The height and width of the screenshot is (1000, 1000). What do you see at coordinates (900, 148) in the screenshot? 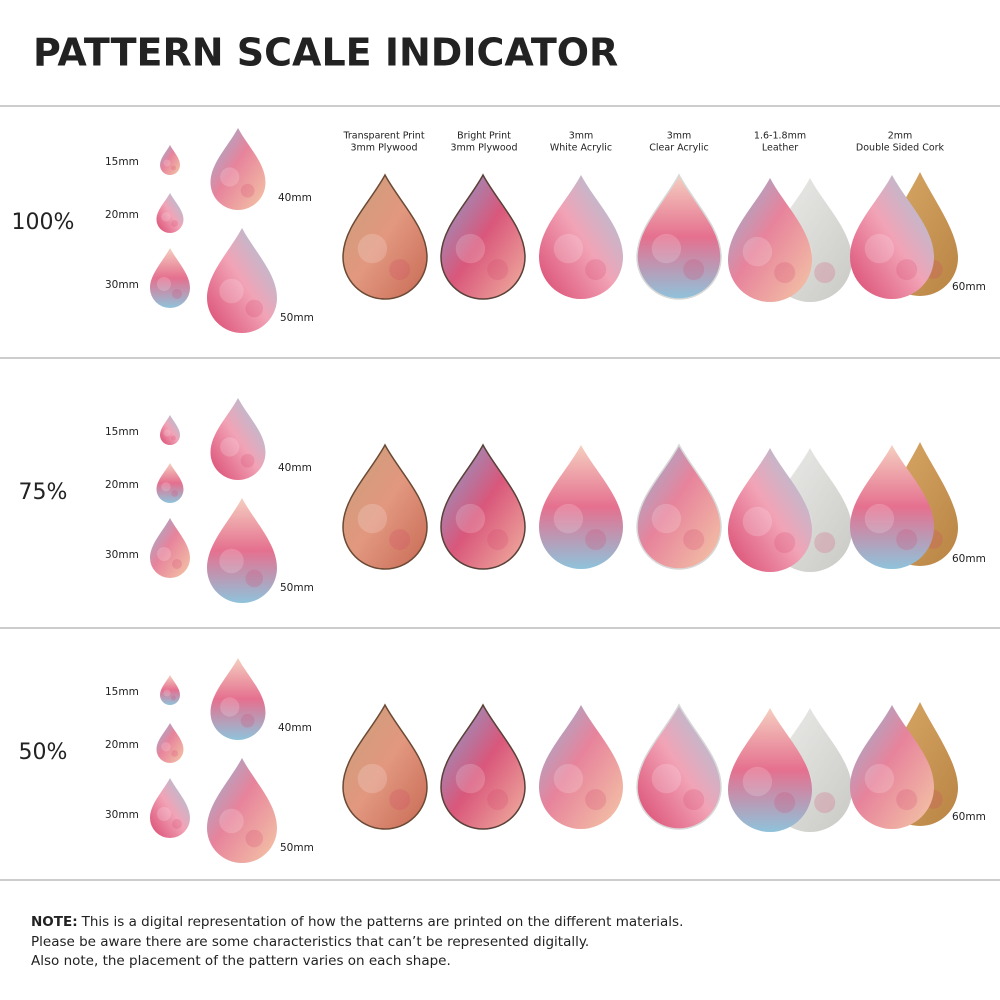
I see `material-name: Double Sided Cork` at bounding box center [900, 148].